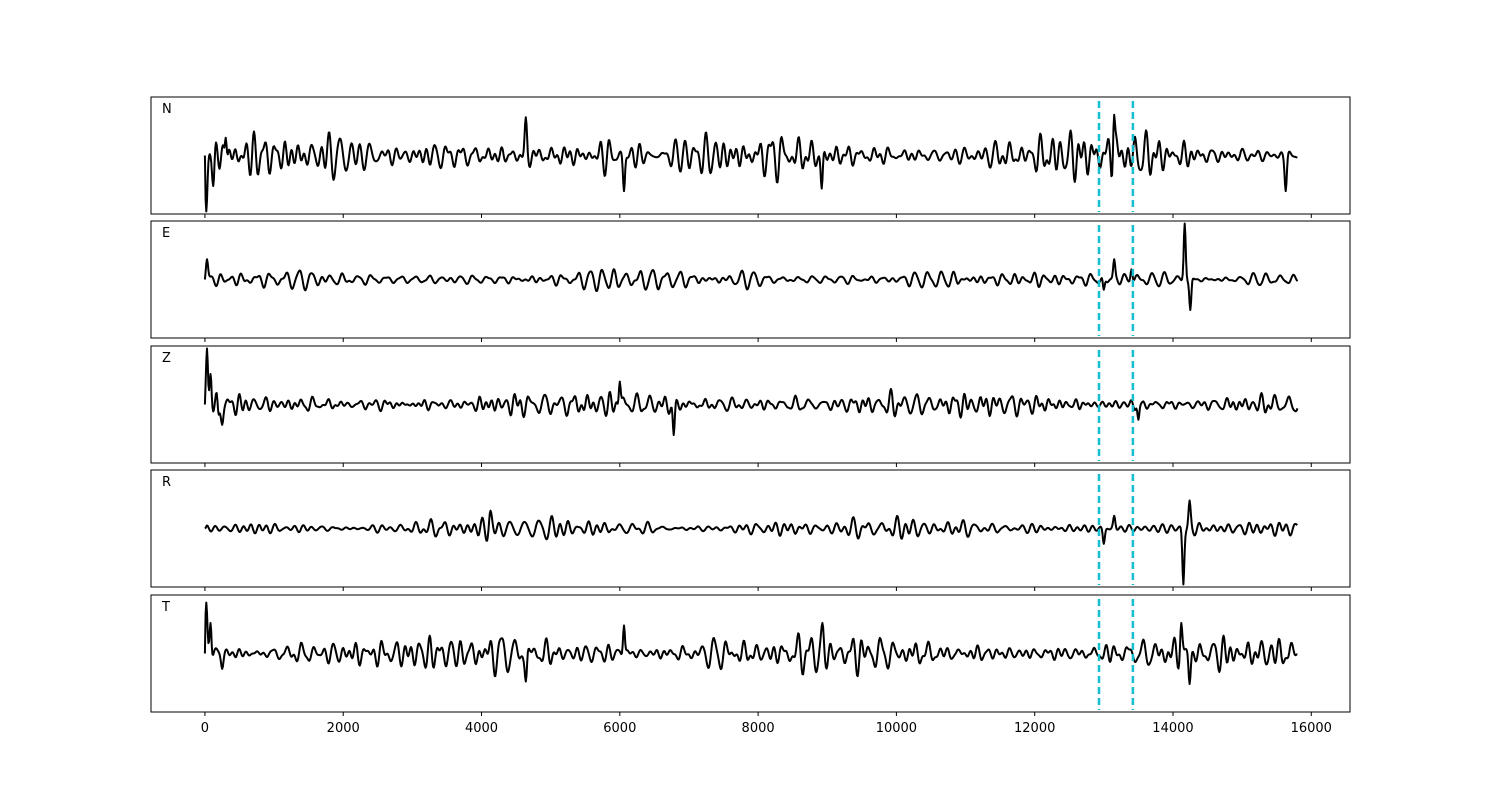 The width and height of the screenshot is (1500, 800). What do you see at coordinates (166, 482) in the screenshot?
I see `channel-label: R` at bounding box center [166, 482].